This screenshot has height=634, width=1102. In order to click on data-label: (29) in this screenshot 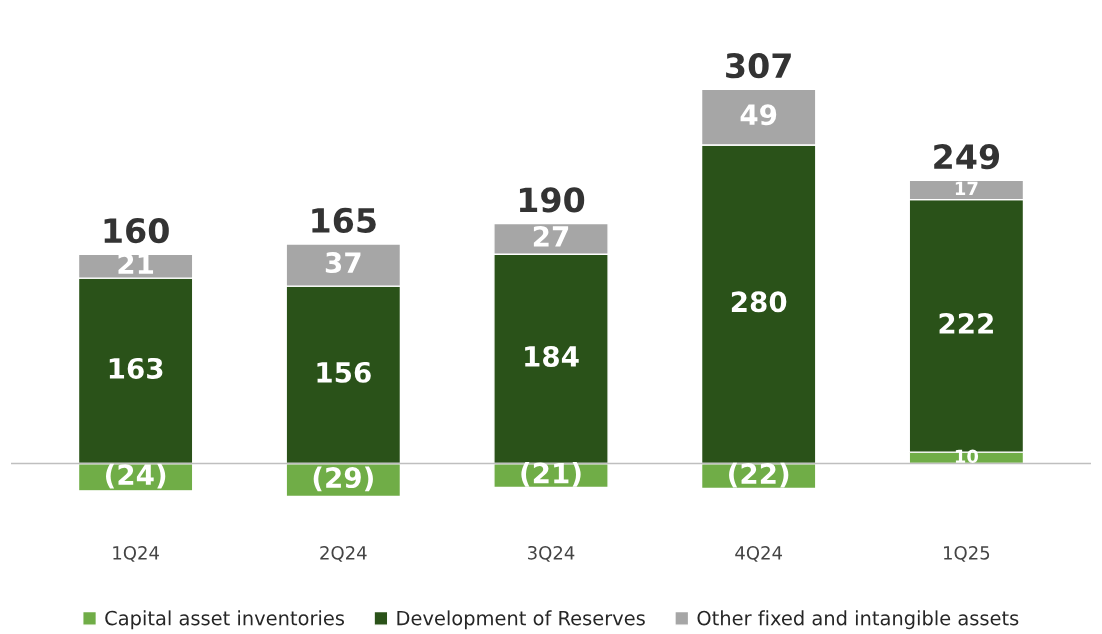, I will do `click(343, 479)`.